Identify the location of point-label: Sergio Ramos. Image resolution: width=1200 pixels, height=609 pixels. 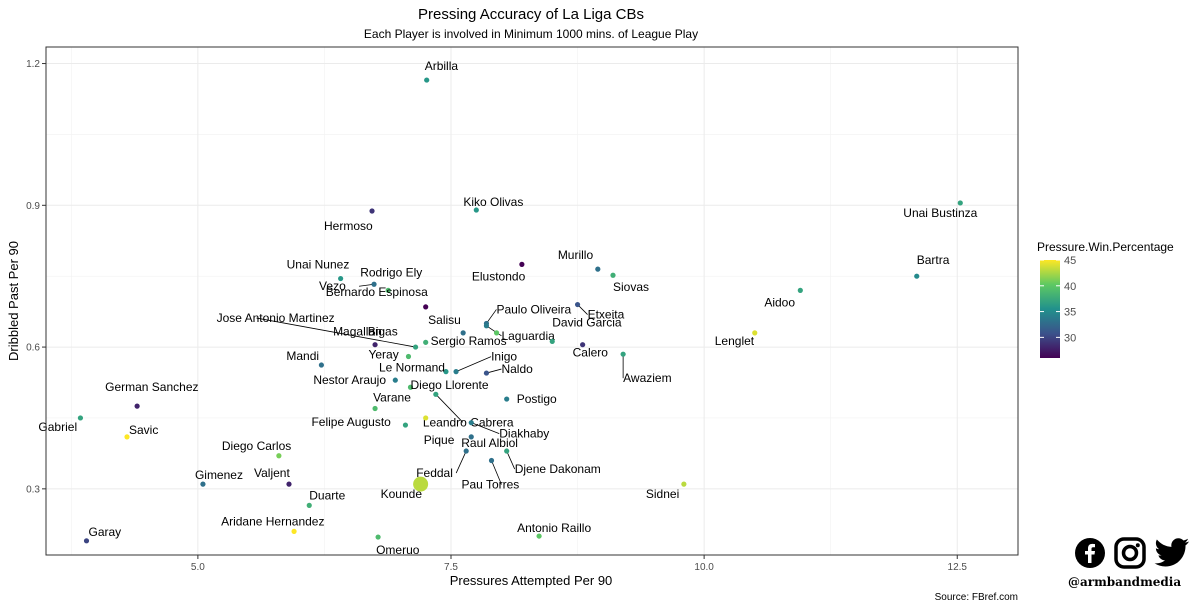
(469, 341).